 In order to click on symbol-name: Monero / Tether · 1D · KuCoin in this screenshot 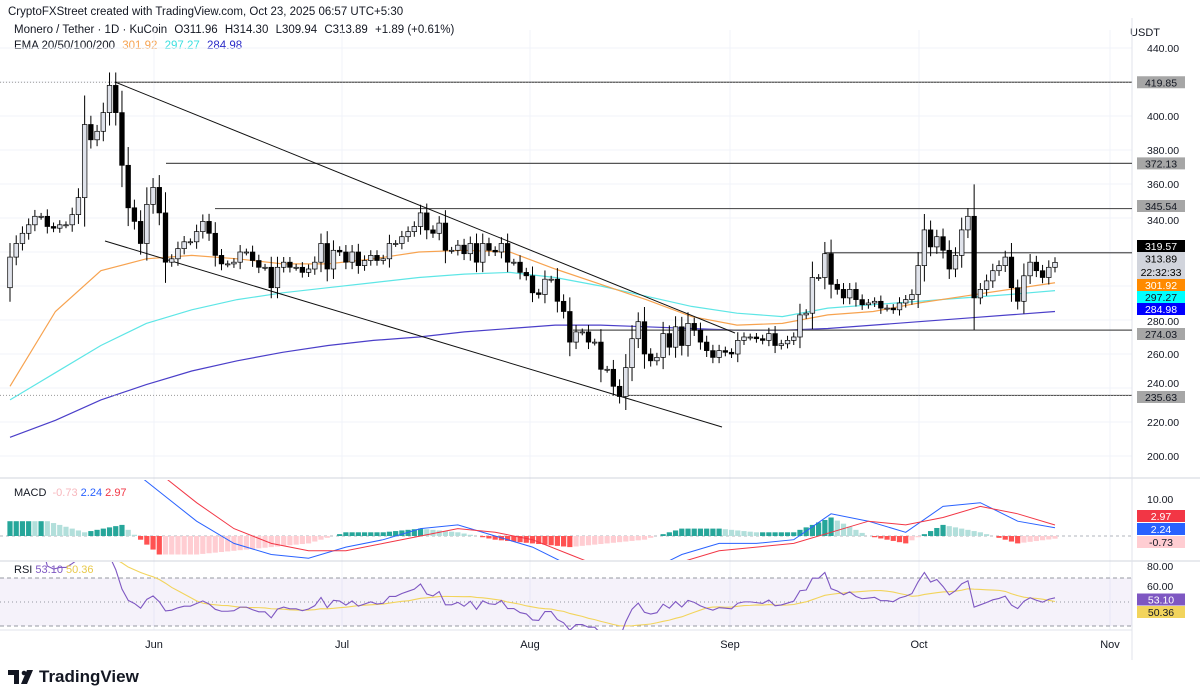, I will do `click(91, 30)`.